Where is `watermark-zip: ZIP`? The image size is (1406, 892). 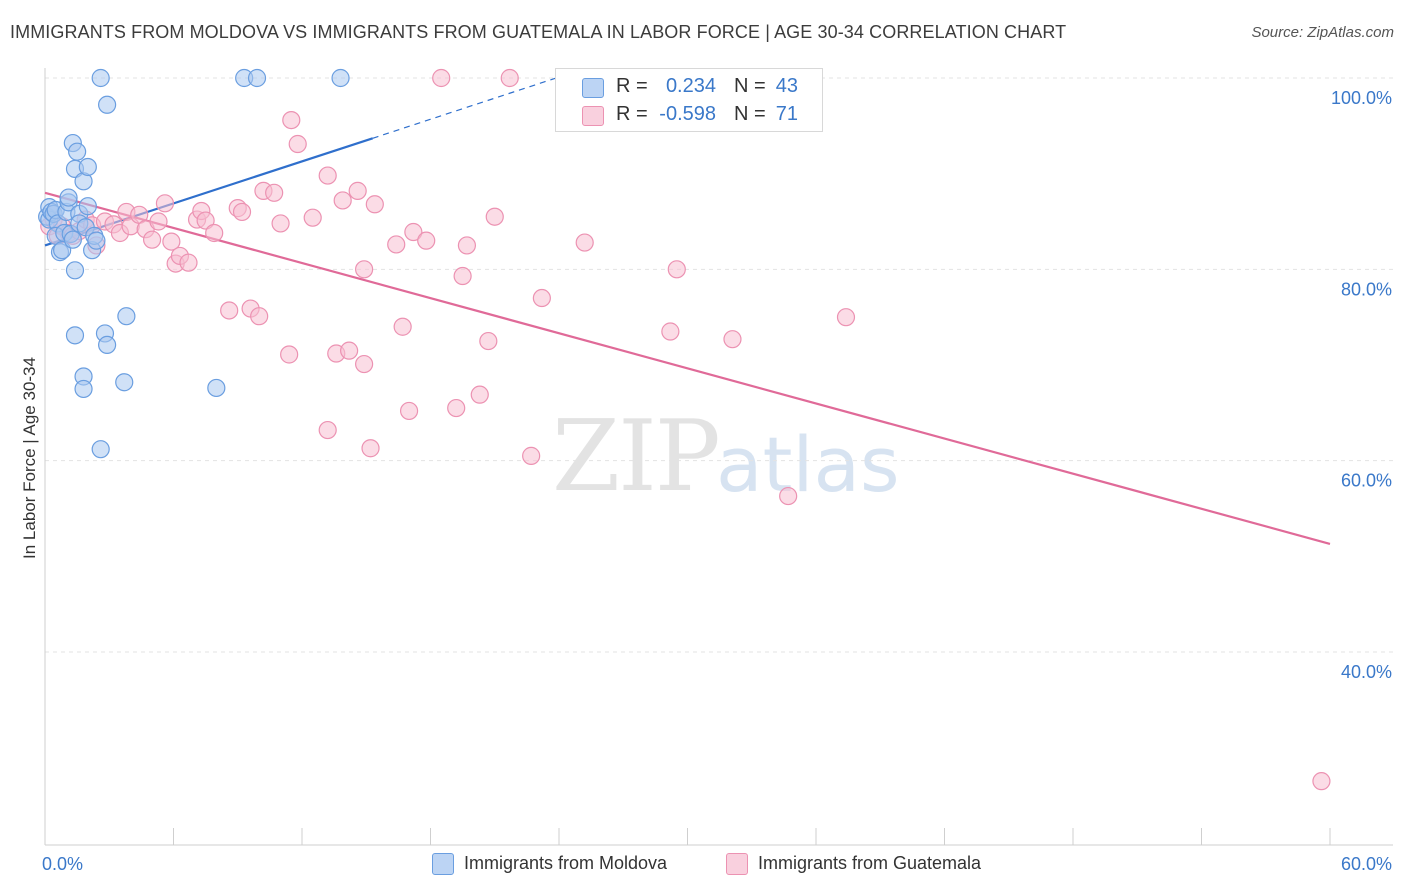 watermark-zip: ZIP is located at coordinates (636, 457).